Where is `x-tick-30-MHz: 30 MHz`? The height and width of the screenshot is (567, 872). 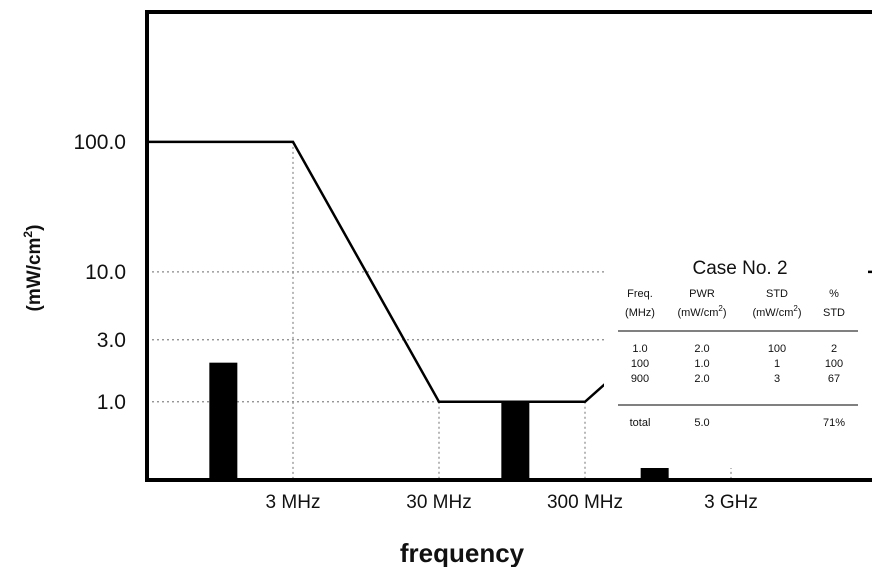 x-tick-30-MHz: 30 MHz is located at coordinates (438, 502).